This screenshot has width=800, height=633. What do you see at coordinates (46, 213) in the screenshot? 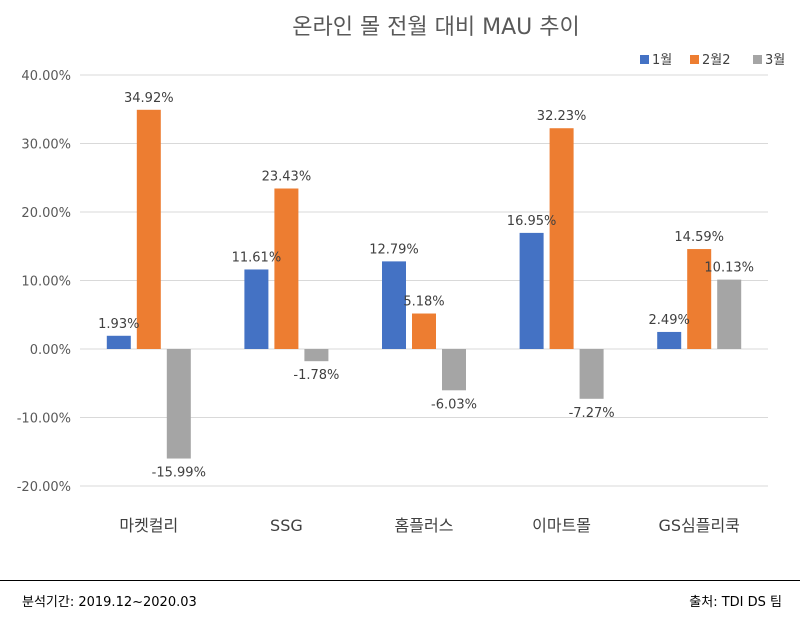
I see `y-tick-label: 20.00%` at bounding box center [46, 213].